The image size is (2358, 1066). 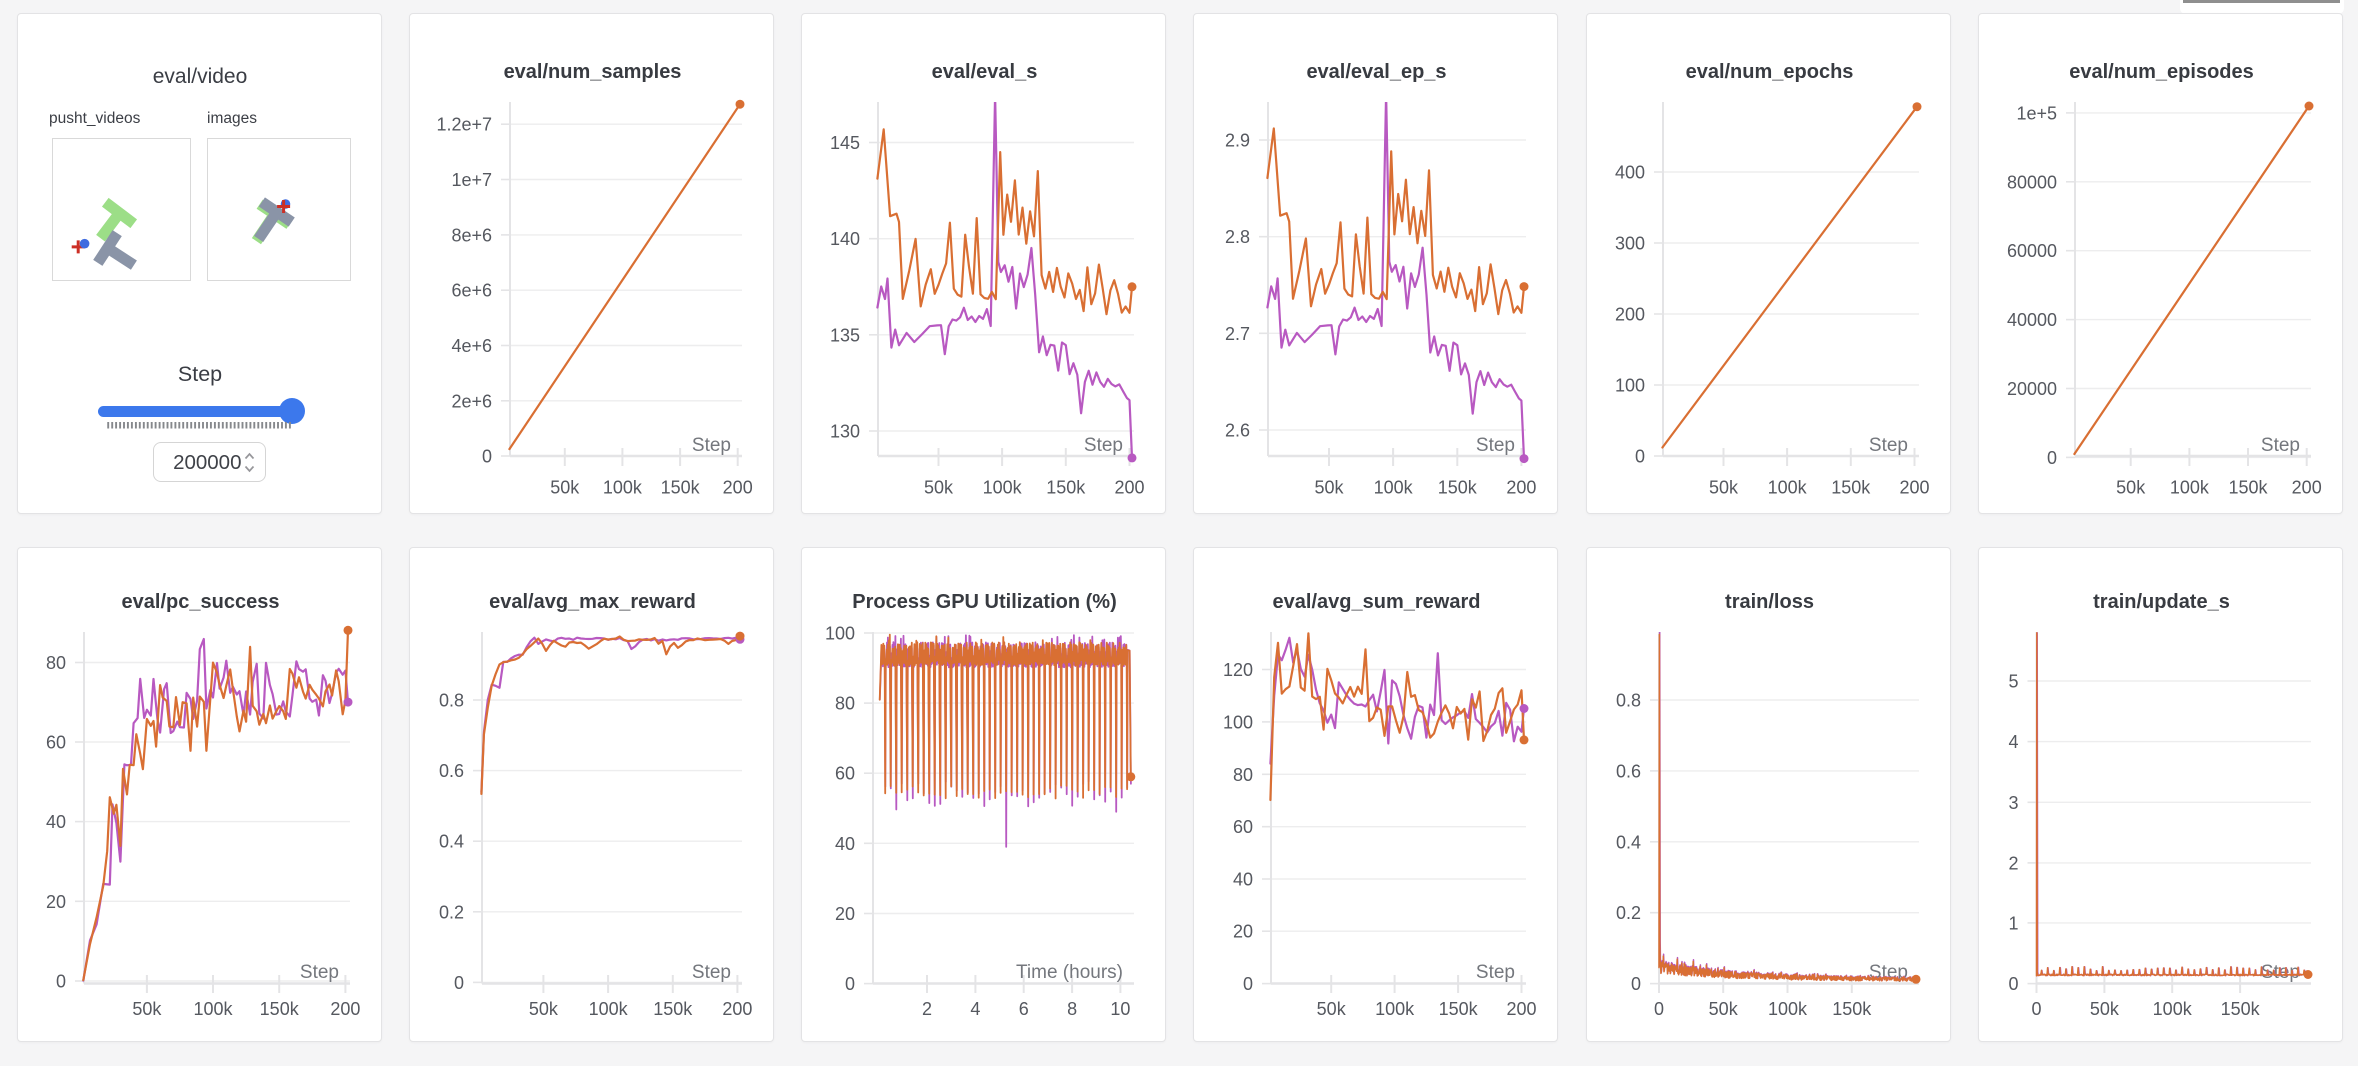 What do you see at coordinates (471, 401) in the screenshot?
I see `svg-text: 2e+6` at bounding box center [471, 401].